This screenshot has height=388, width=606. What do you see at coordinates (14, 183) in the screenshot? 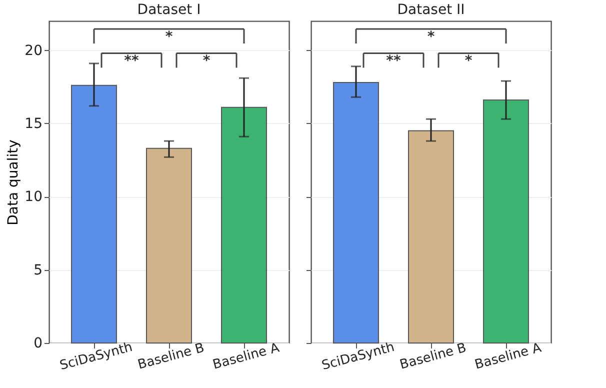
I see `y-axis-title: Data quality` at bounding box center [14, 183].